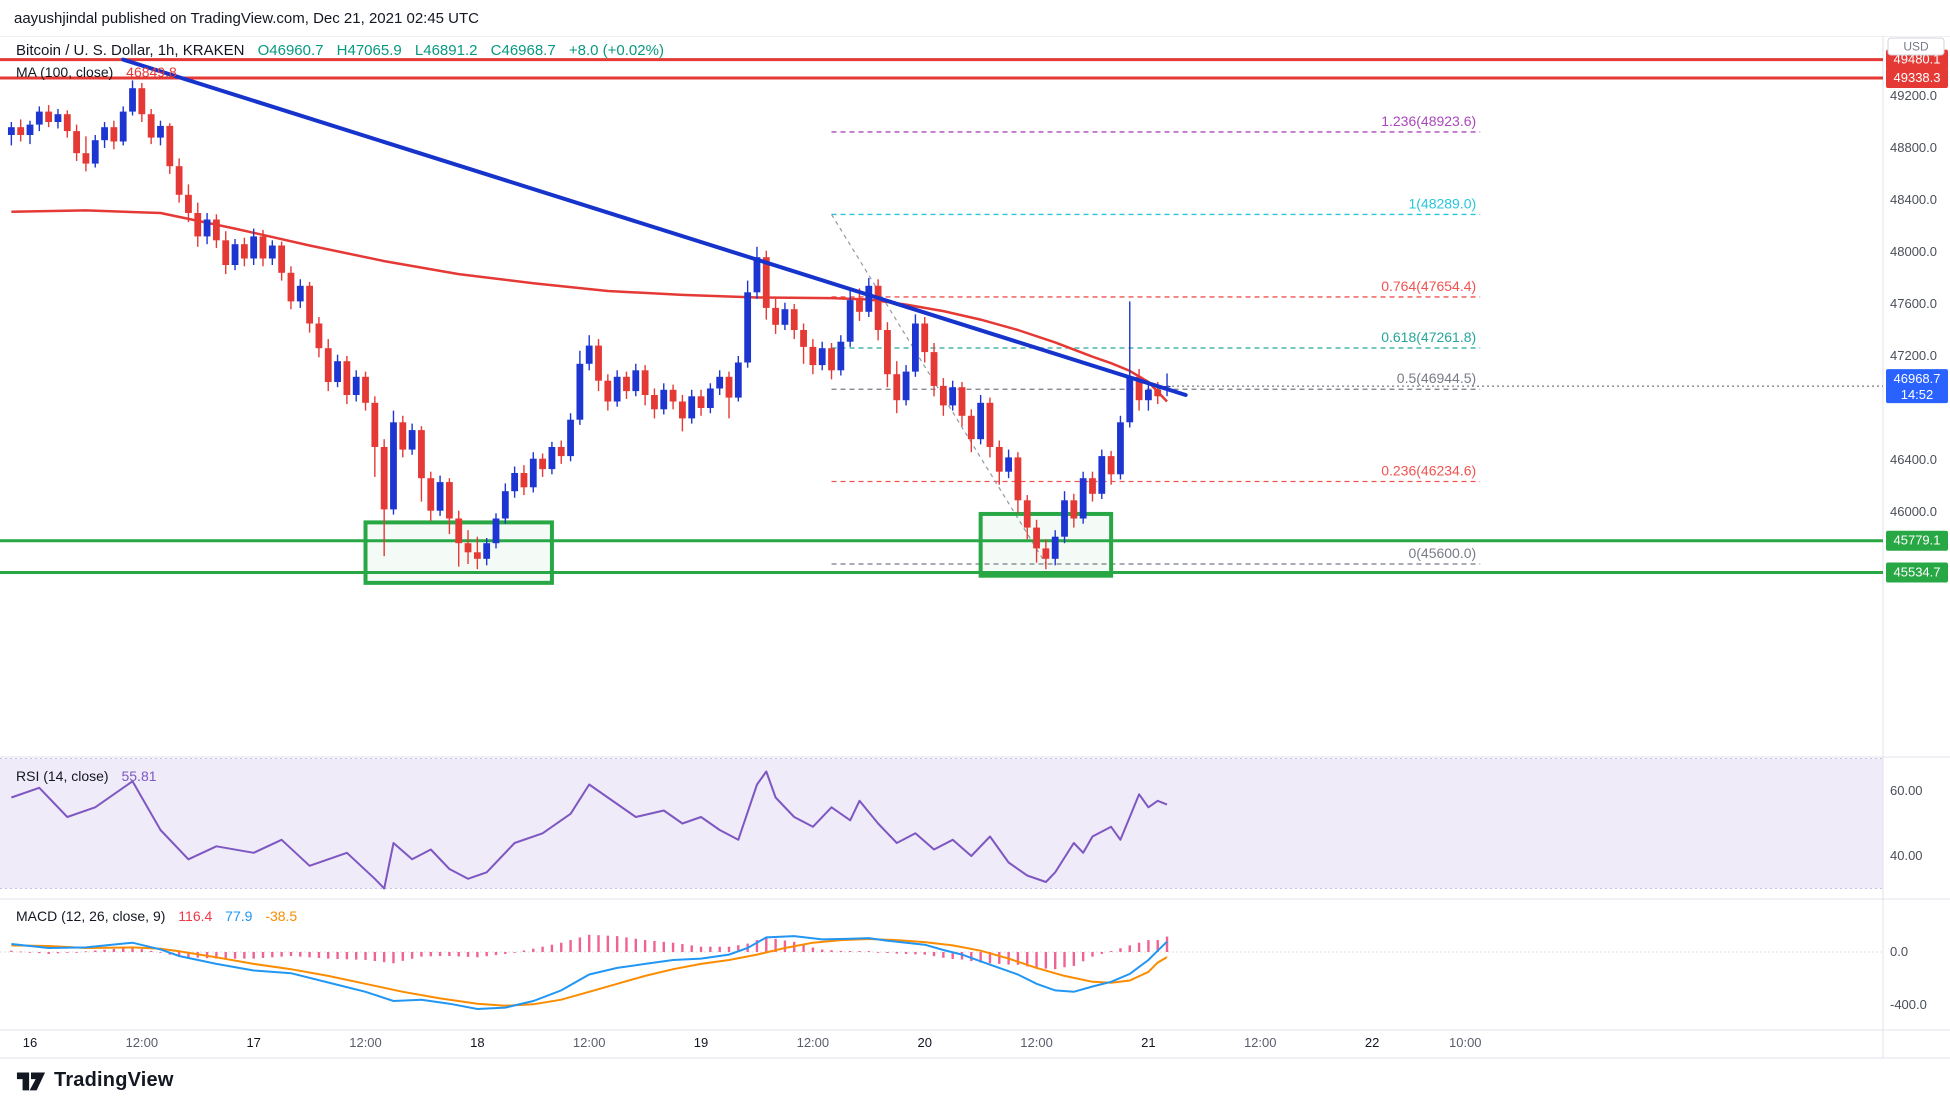 The image size is (1950, 1113). Describe the element at coordinates (1148, 1042) in the screenshot. I see `time-tick-label: 21` at that location.